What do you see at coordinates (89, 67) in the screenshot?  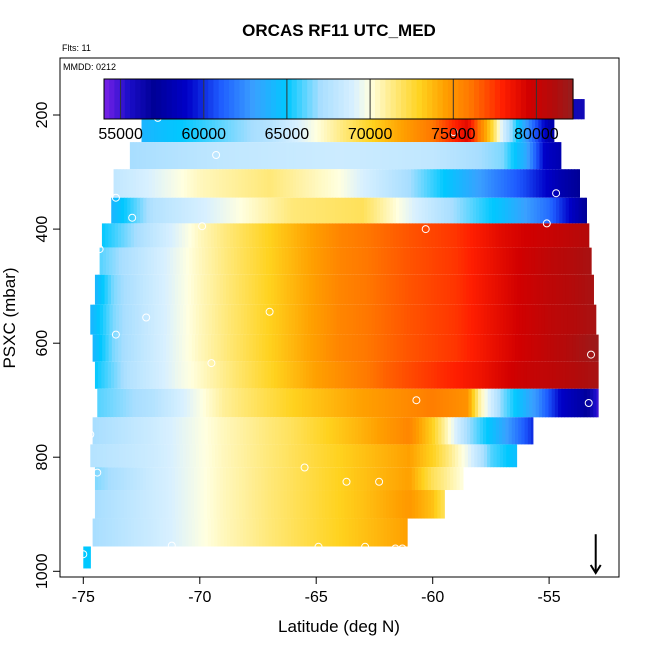 I see `date-note: MMDD: 0212` at bounding box center [89, 67].